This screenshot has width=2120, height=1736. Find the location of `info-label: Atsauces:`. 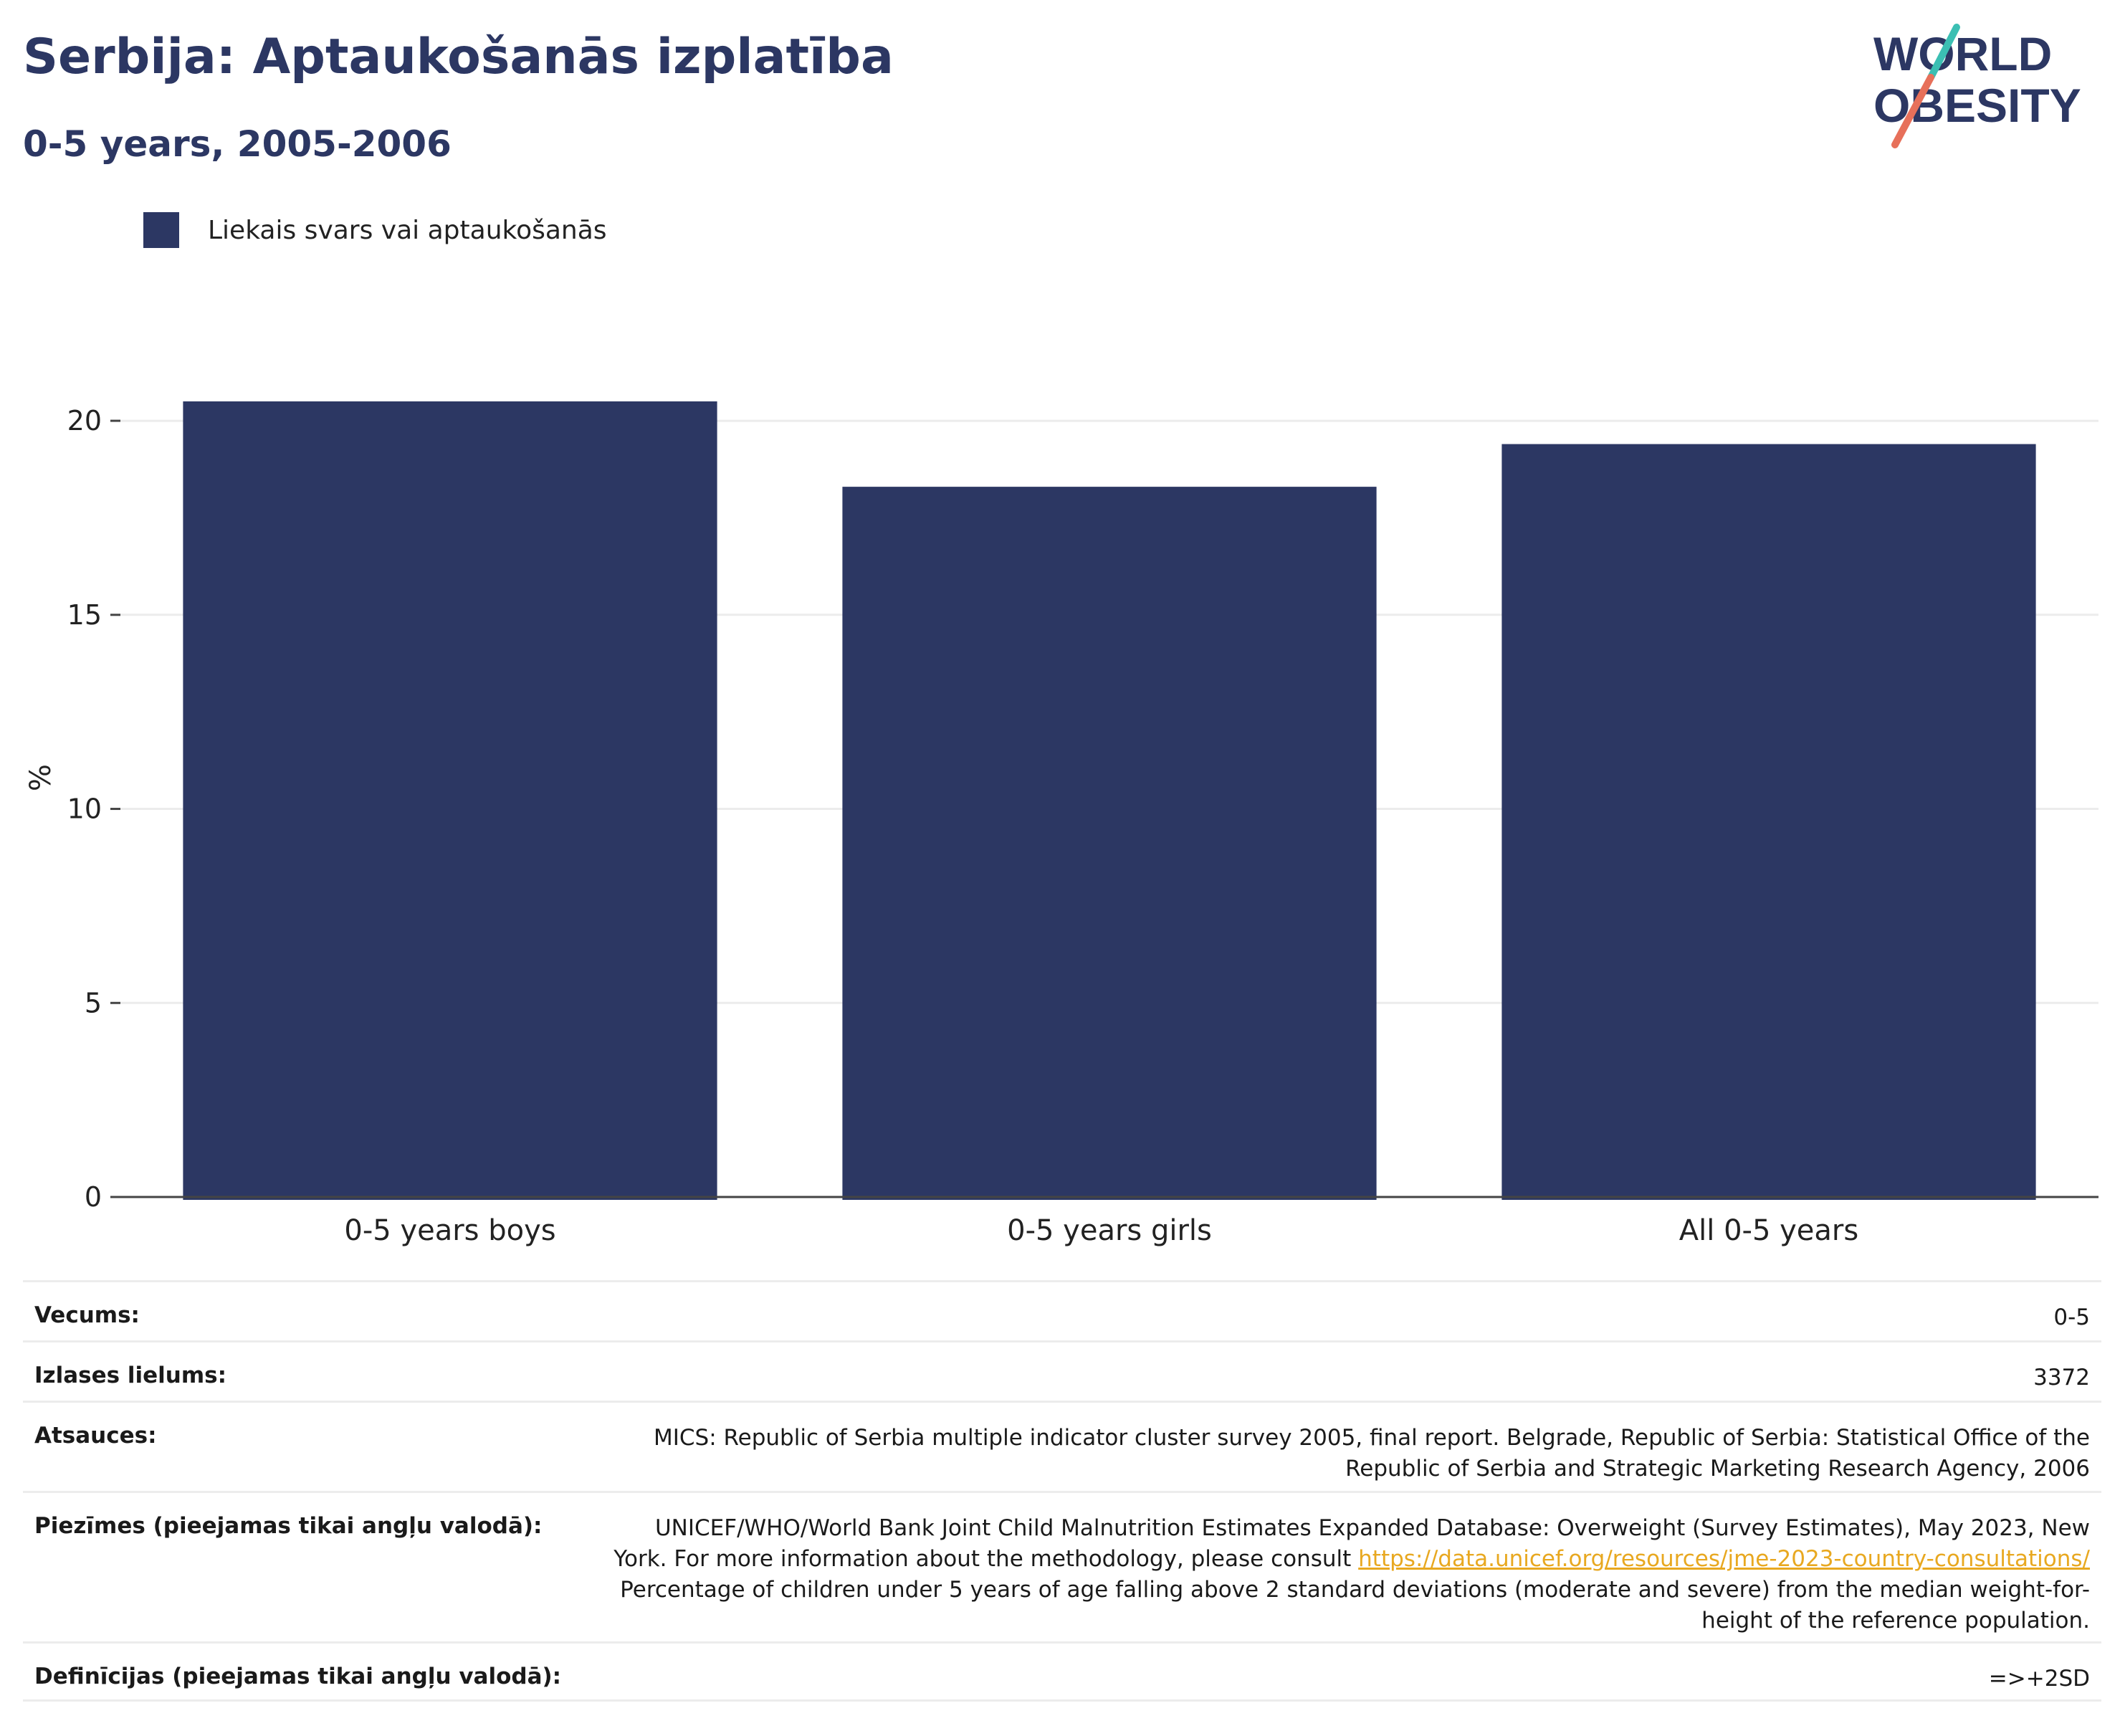

info-label: Atsauces: is located at coordinates (96, 1436).